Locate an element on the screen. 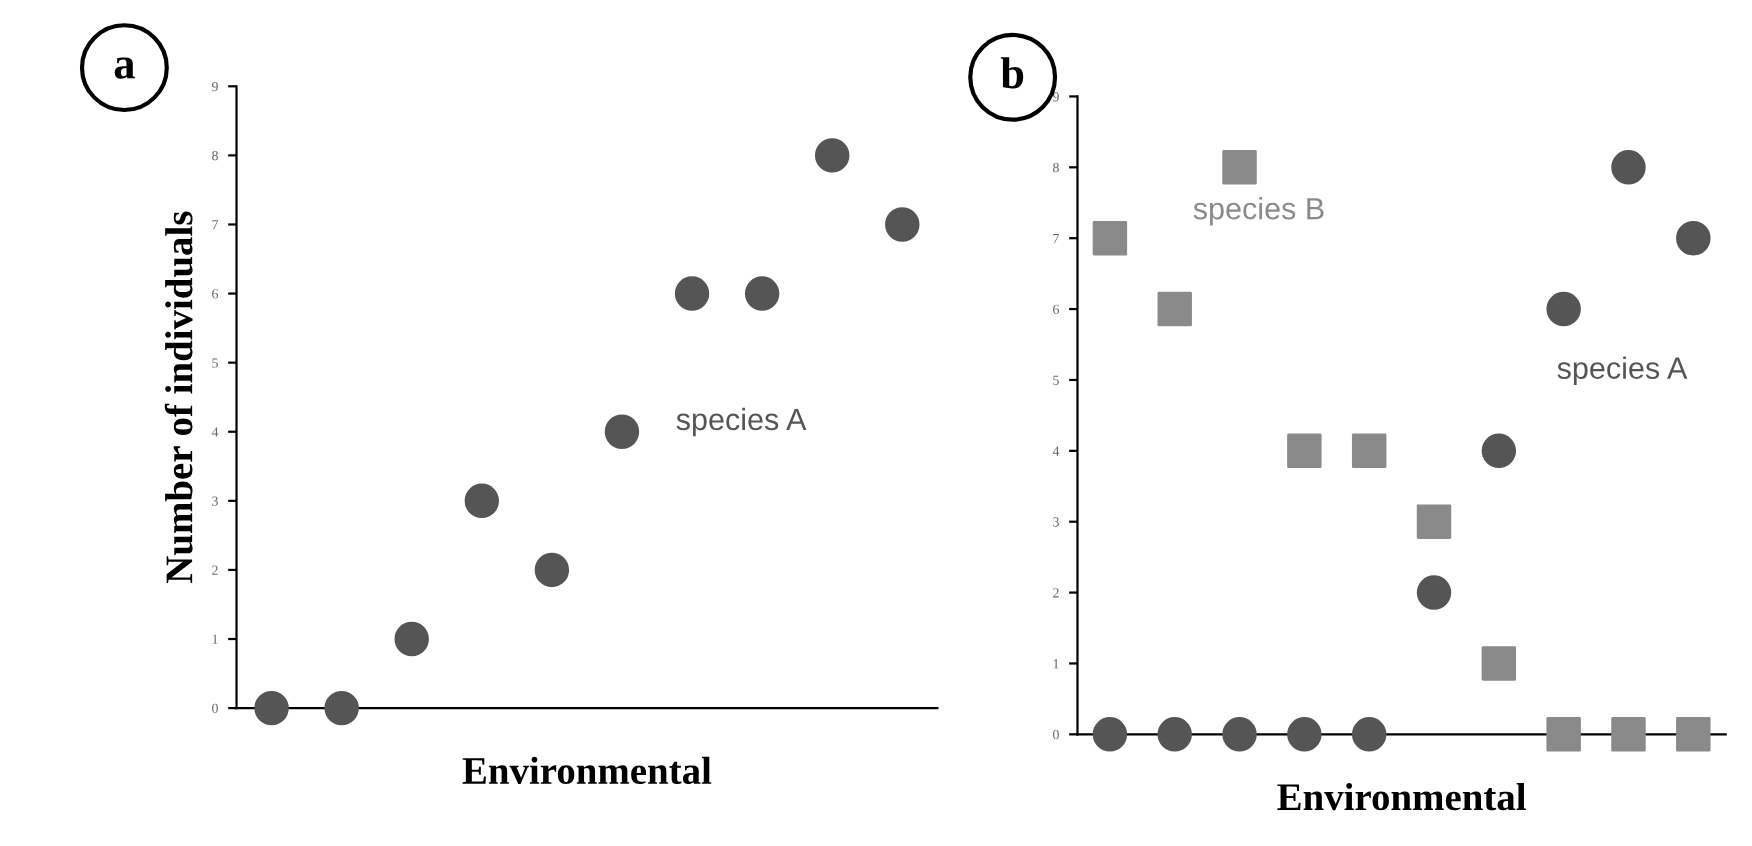 The width and height of the screenshot is (1752, 846). chart-title: a is located at coordinates (124, 68).